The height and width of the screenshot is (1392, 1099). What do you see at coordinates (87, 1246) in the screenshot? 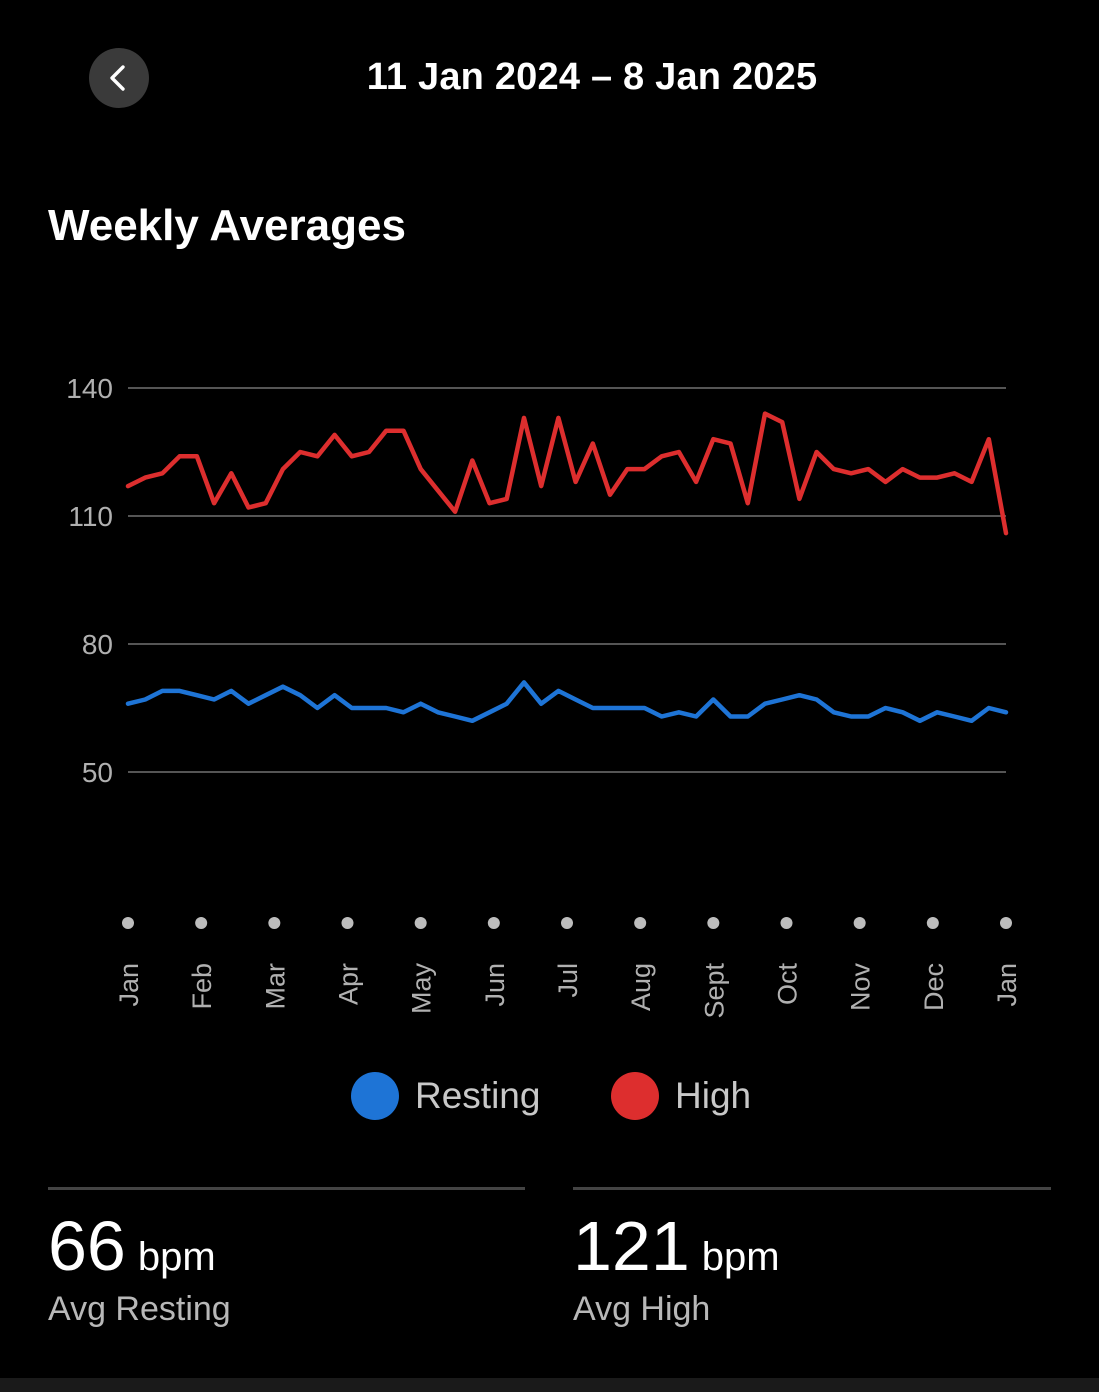
I see `avg-resting-number: 66` at bounding box center [87, 1246].